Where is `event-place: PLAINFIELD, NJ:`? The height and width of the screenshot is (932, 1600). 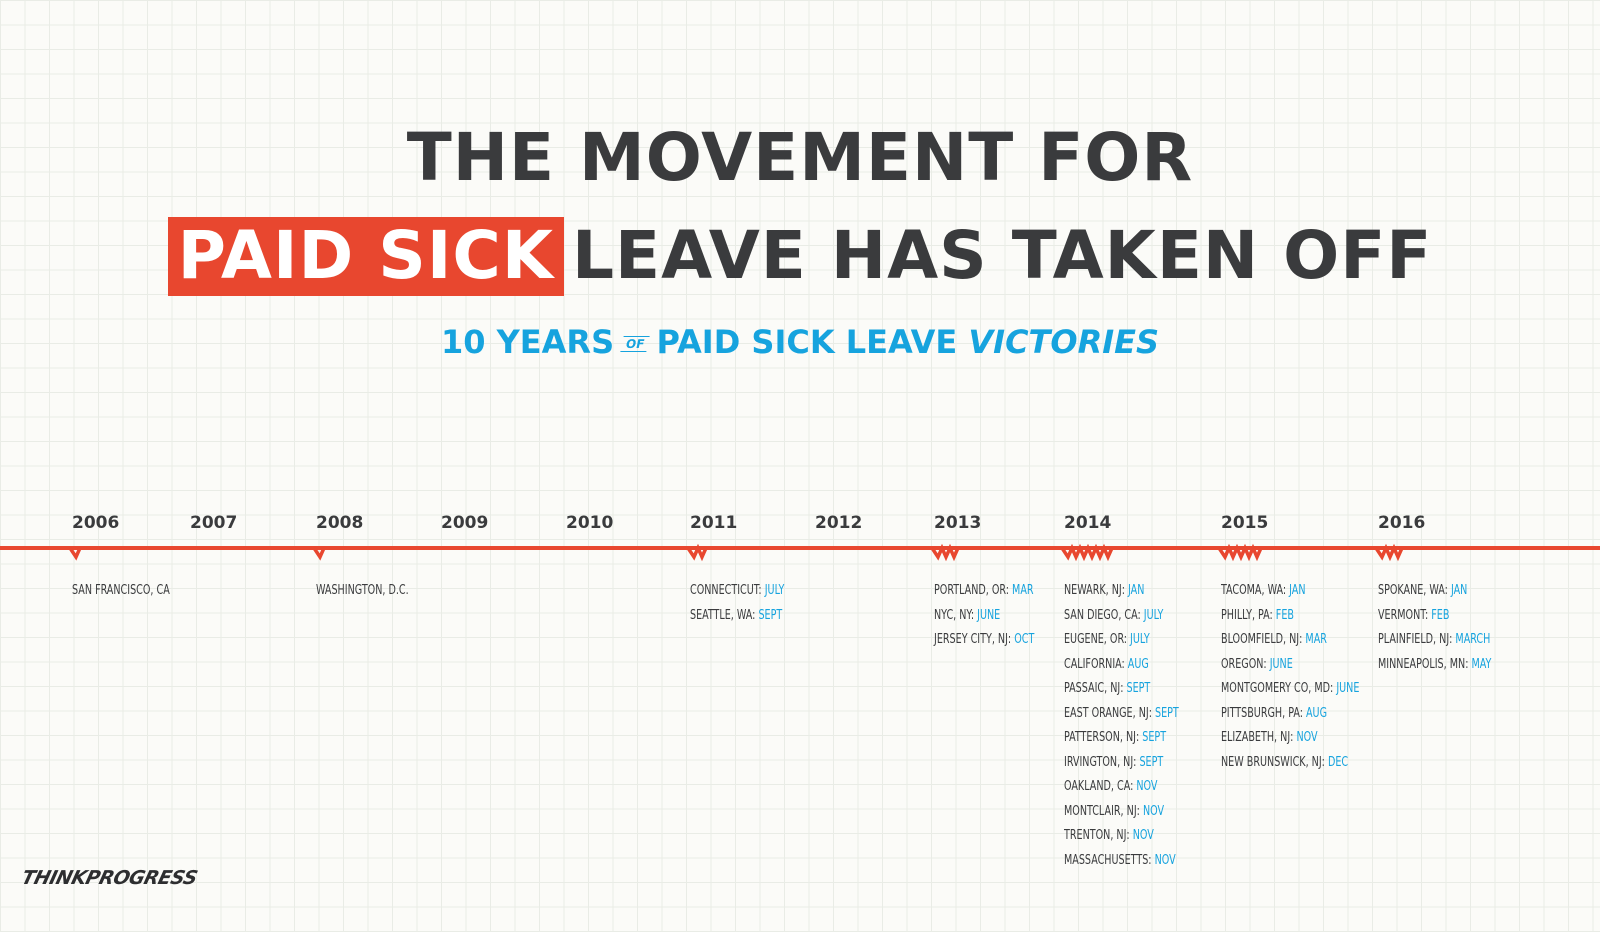 event-place: PLAINFIELD, NJ: is located at coordinates (1415, 639).